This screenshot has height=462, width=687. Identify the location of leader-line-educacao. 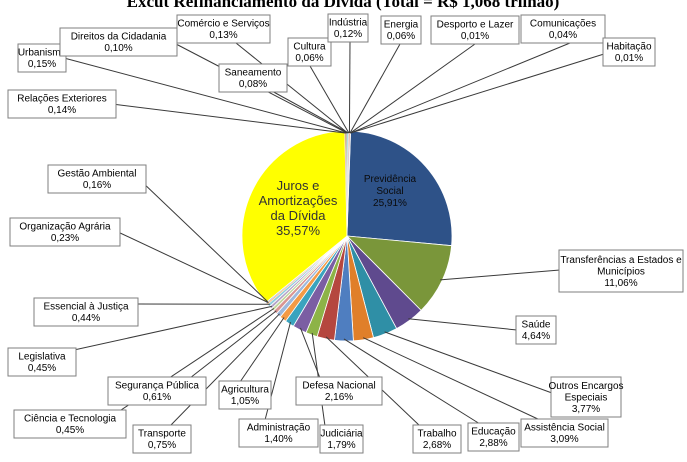
(412, 381).